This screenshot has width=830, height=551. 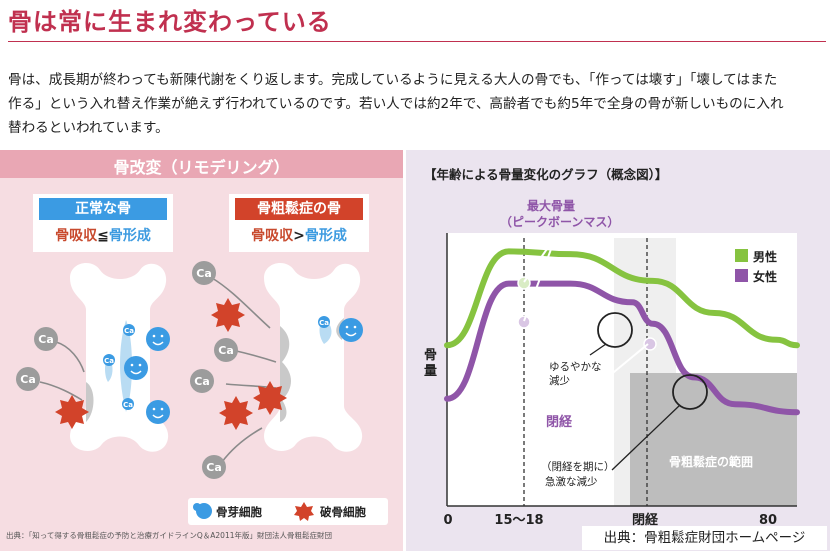 I want to click on normal-bone-formula: 骨吸収≦骨形成, so click(x=103, y=235).